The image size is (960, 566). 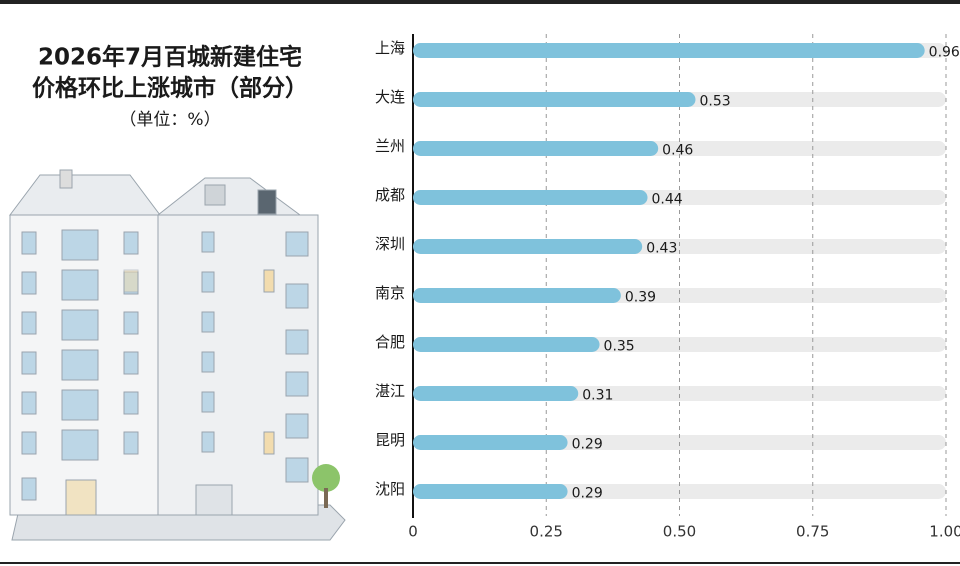 What do you see at coordinates (390, 440) in the screenshot?
I see `y-tick-label: 昆明` at bounding box center [390, 440].